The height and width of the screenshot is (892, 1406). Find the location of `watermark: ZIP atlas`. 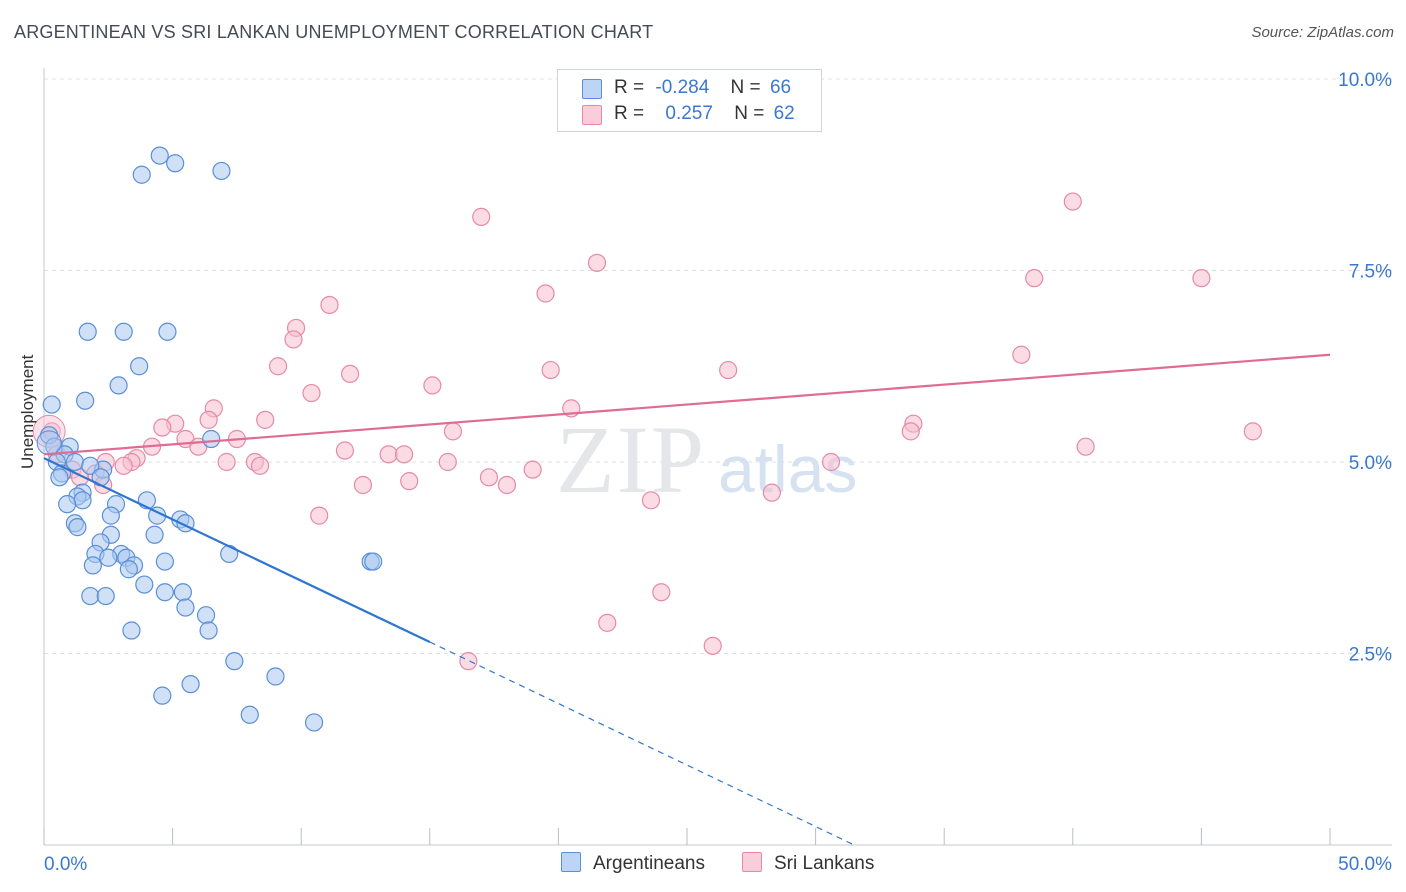

watermark: ZIP atlas is located at coordinates (706, 459).